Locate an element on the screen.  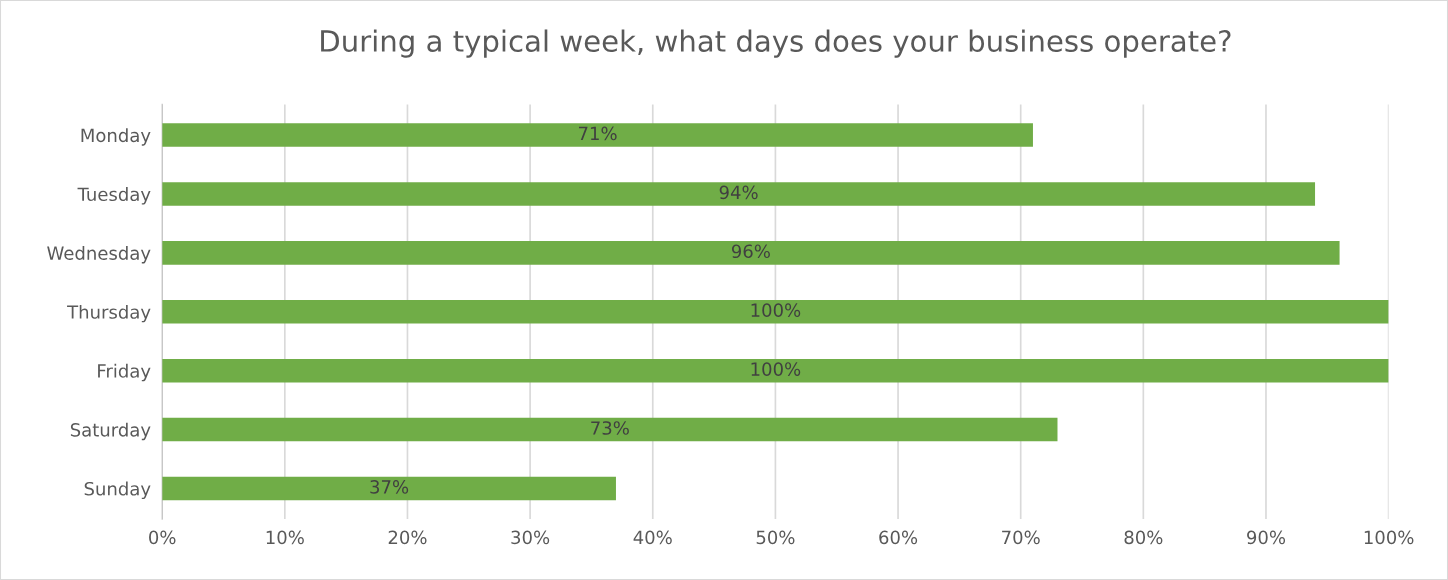
y-tick-label: Monday is located at coordinates (116, 137).